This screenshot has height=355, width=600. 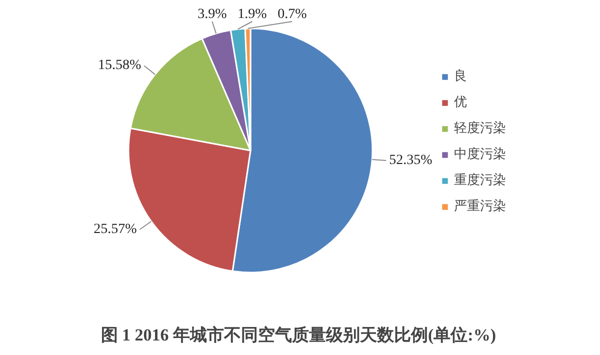 I want to click on legend-label: 轻度污染, so click(x=480, y=128).